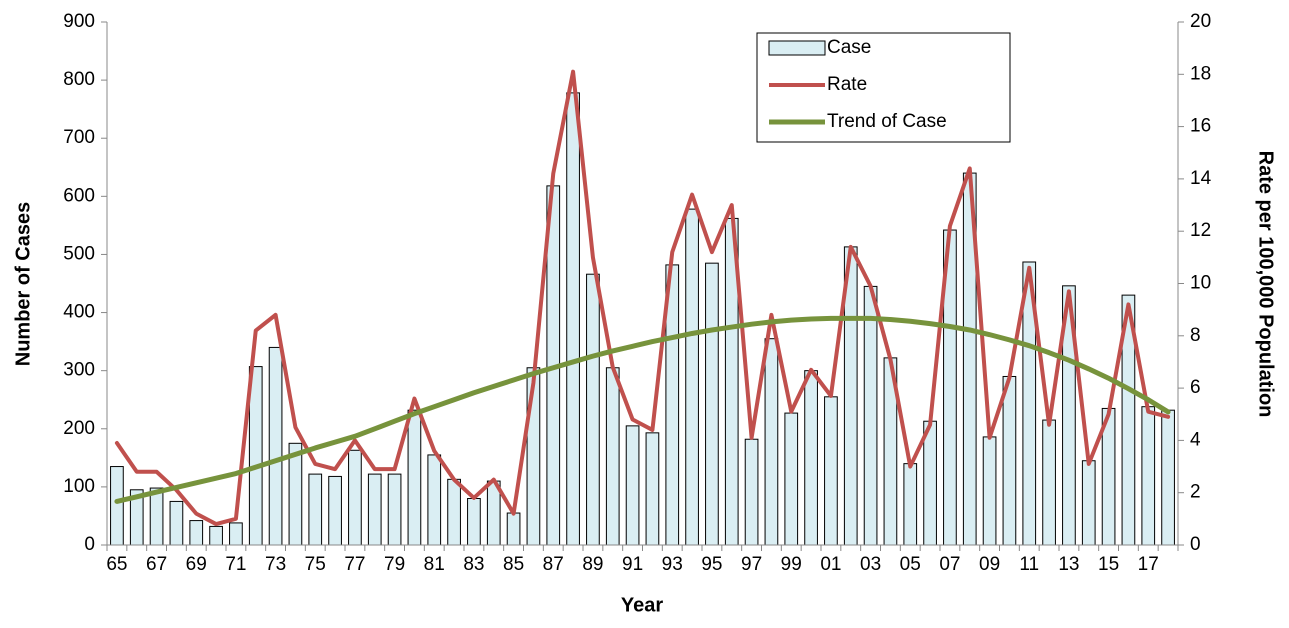  I want to click on x-tick-label: 65, so click(116, 564).